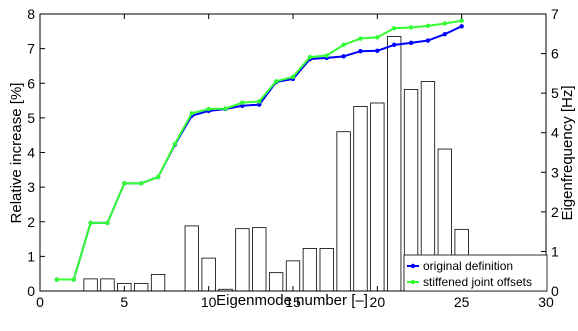 This screenshot has width=578, height=331. What do you see at coordinates (555, 133) in the screenshot?
I see `y-right-tick-label: 4` at bounding box center [555, 133].